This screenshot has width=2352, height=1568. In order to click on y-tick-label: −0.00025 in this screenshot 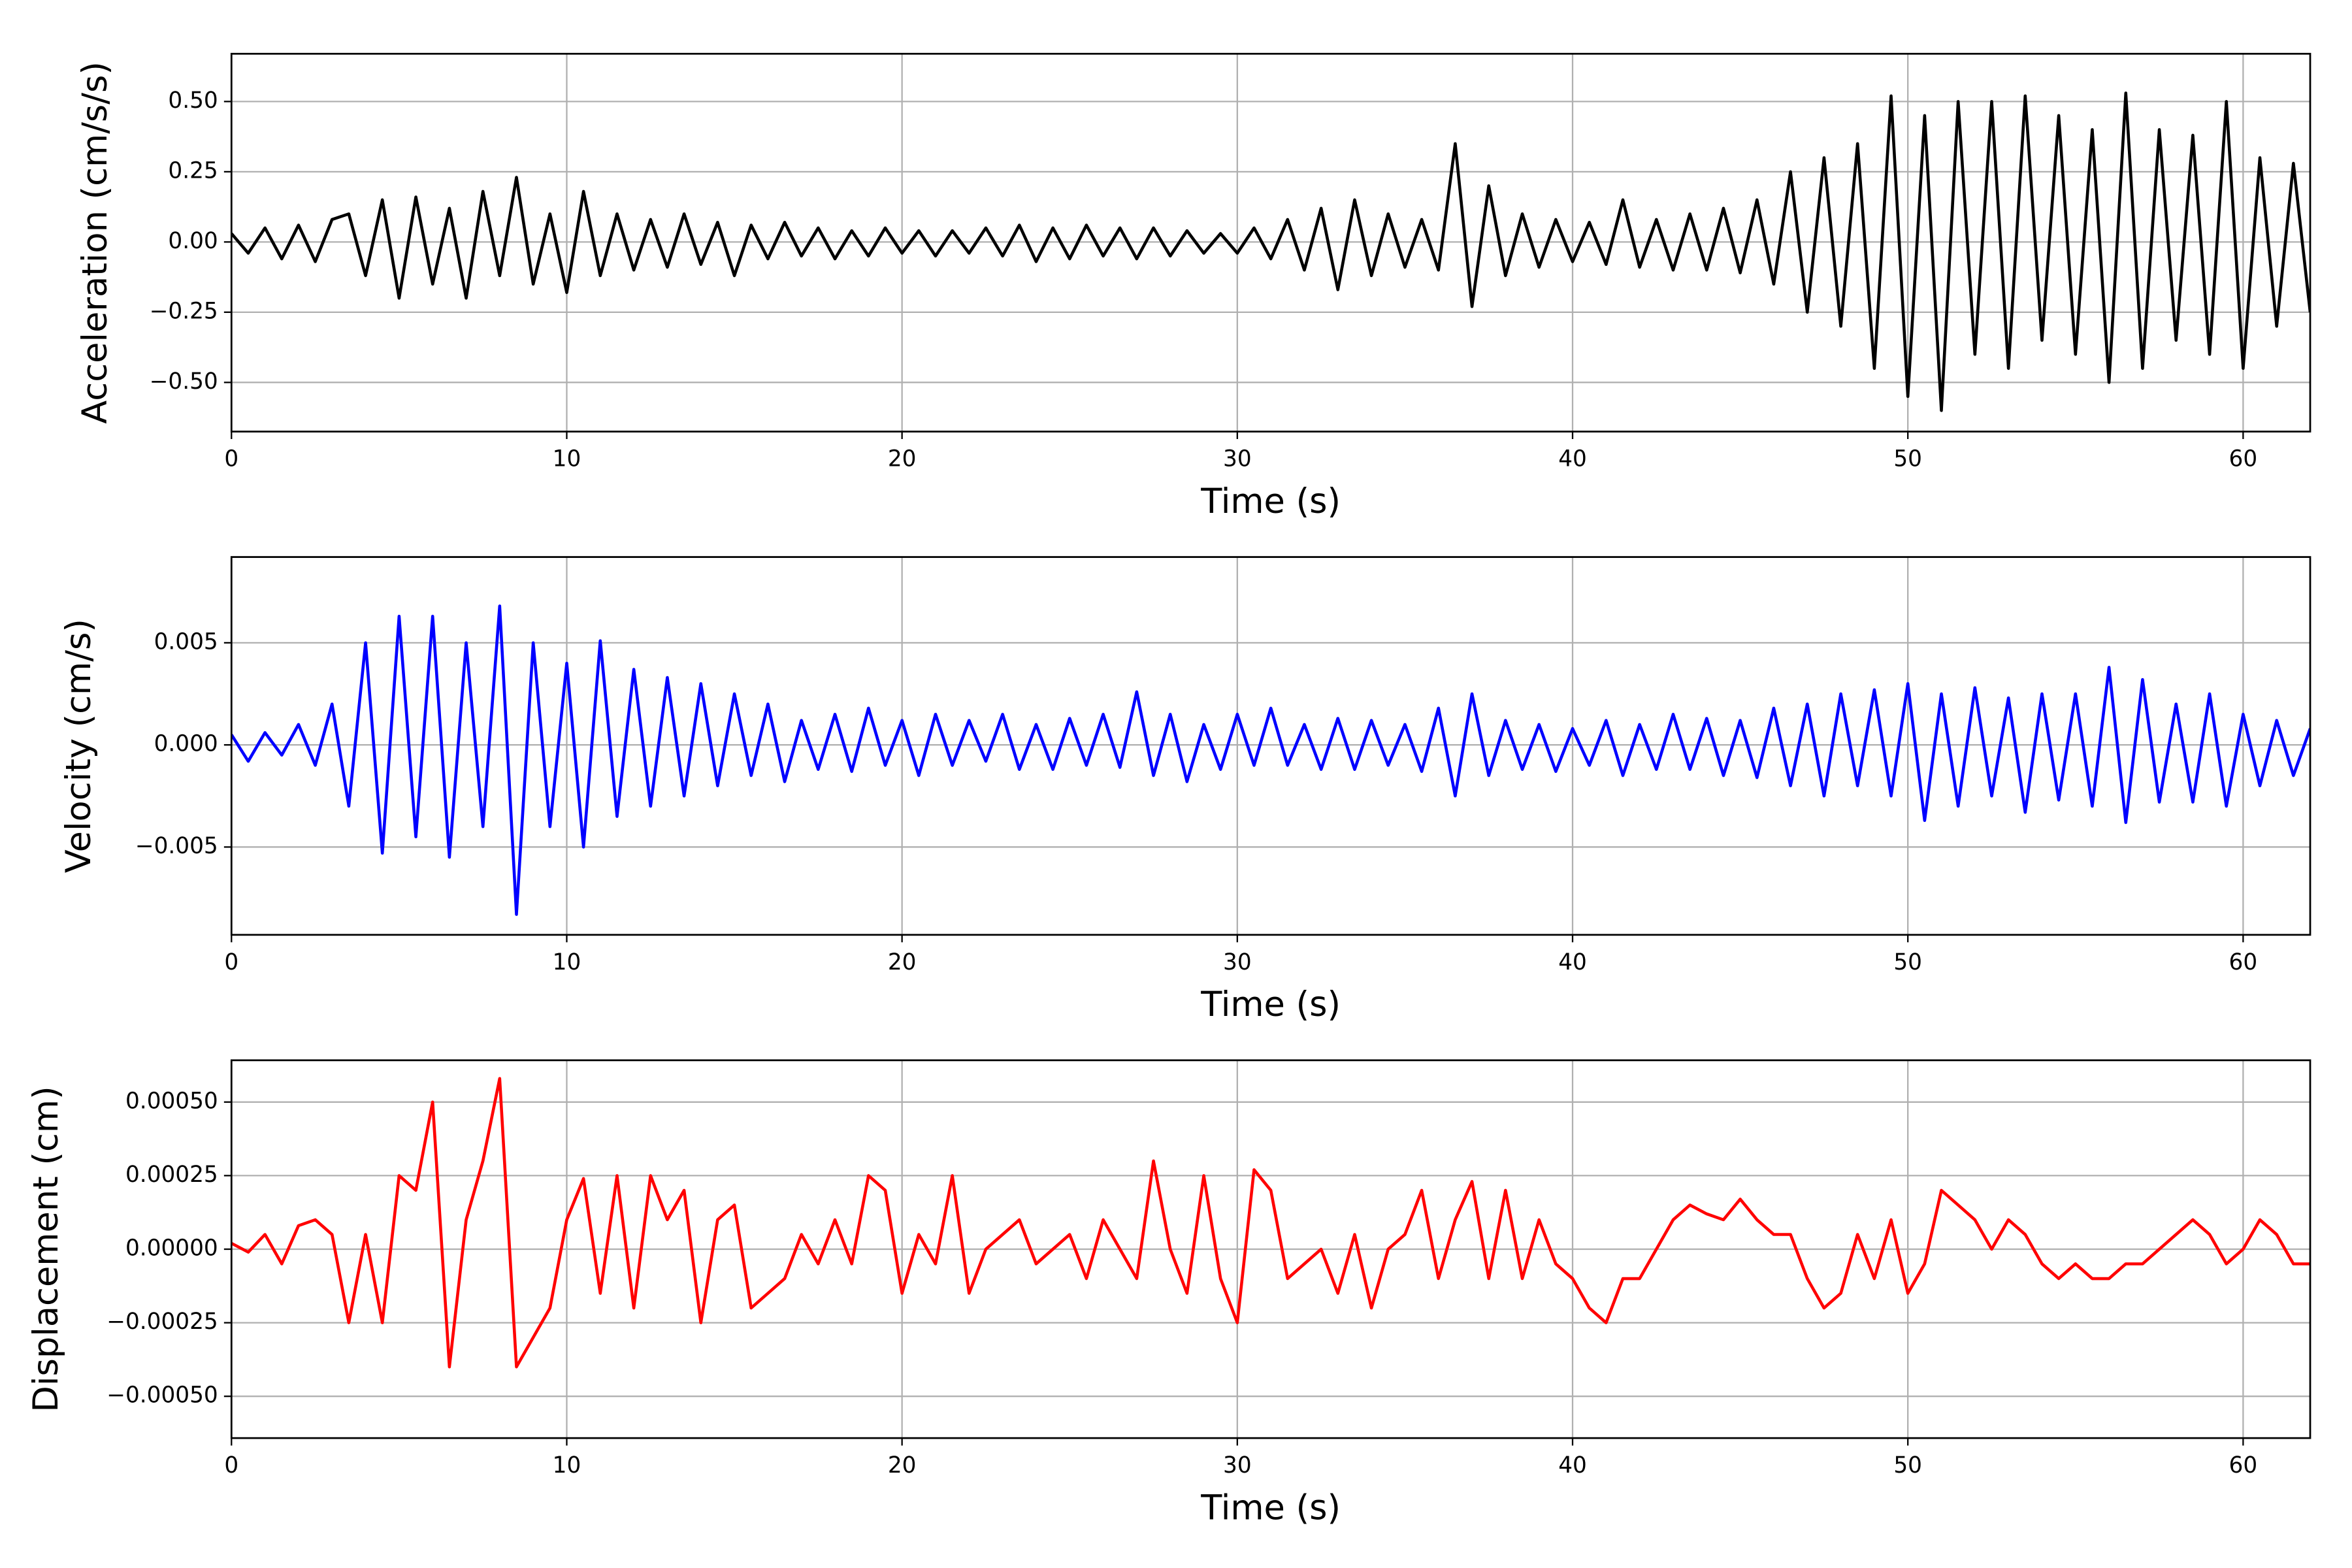, I will do `click(162, 1322)`.